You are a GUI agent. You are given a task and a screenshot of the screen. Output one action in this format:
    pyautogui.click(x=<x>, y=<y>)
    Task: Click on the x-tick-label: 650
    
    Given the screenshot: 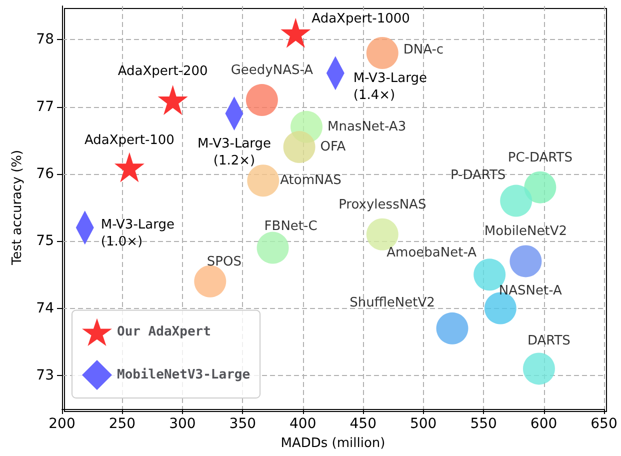 What is the action you would take?
    pyautogui.click(x=604, y=424)
    